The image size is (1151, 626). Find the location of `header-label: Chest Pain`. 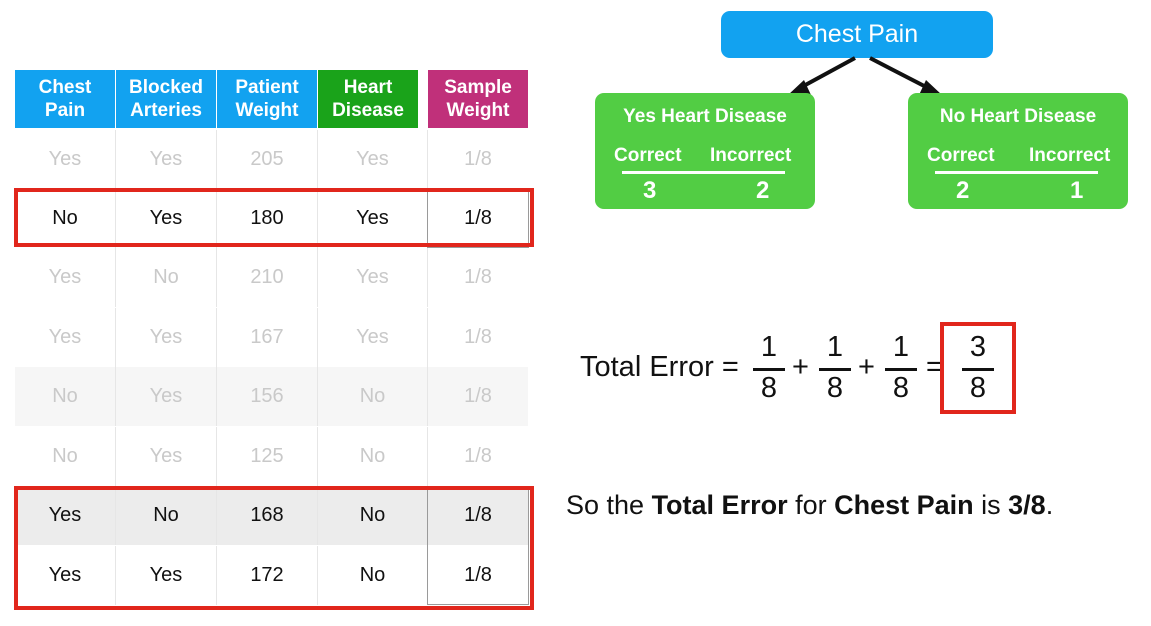

header-label: Chest Pain is located at coordinates (65, 99).